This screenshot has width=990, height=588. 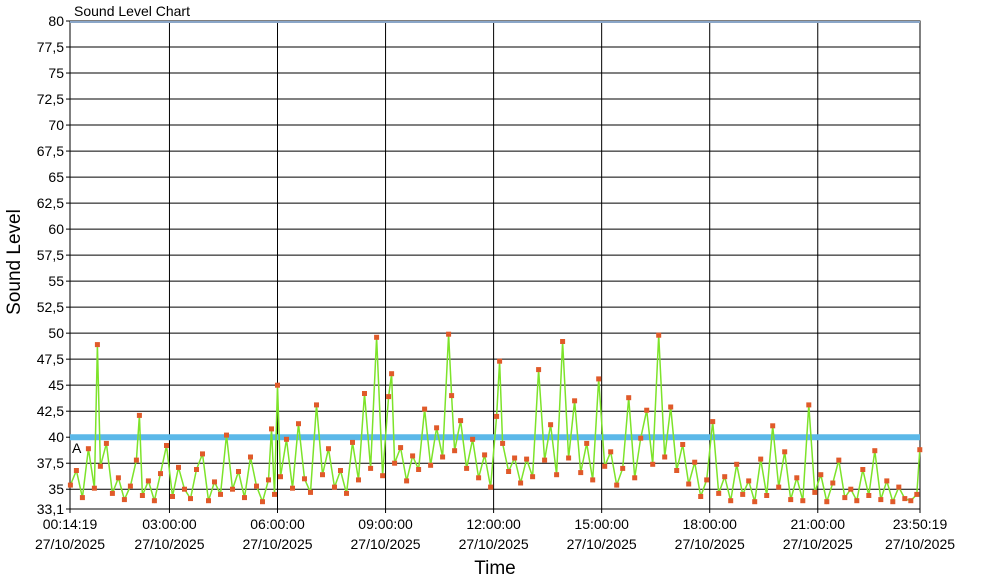 I want to click on y-tick-label: 67,5, so click(x=50, y=151).